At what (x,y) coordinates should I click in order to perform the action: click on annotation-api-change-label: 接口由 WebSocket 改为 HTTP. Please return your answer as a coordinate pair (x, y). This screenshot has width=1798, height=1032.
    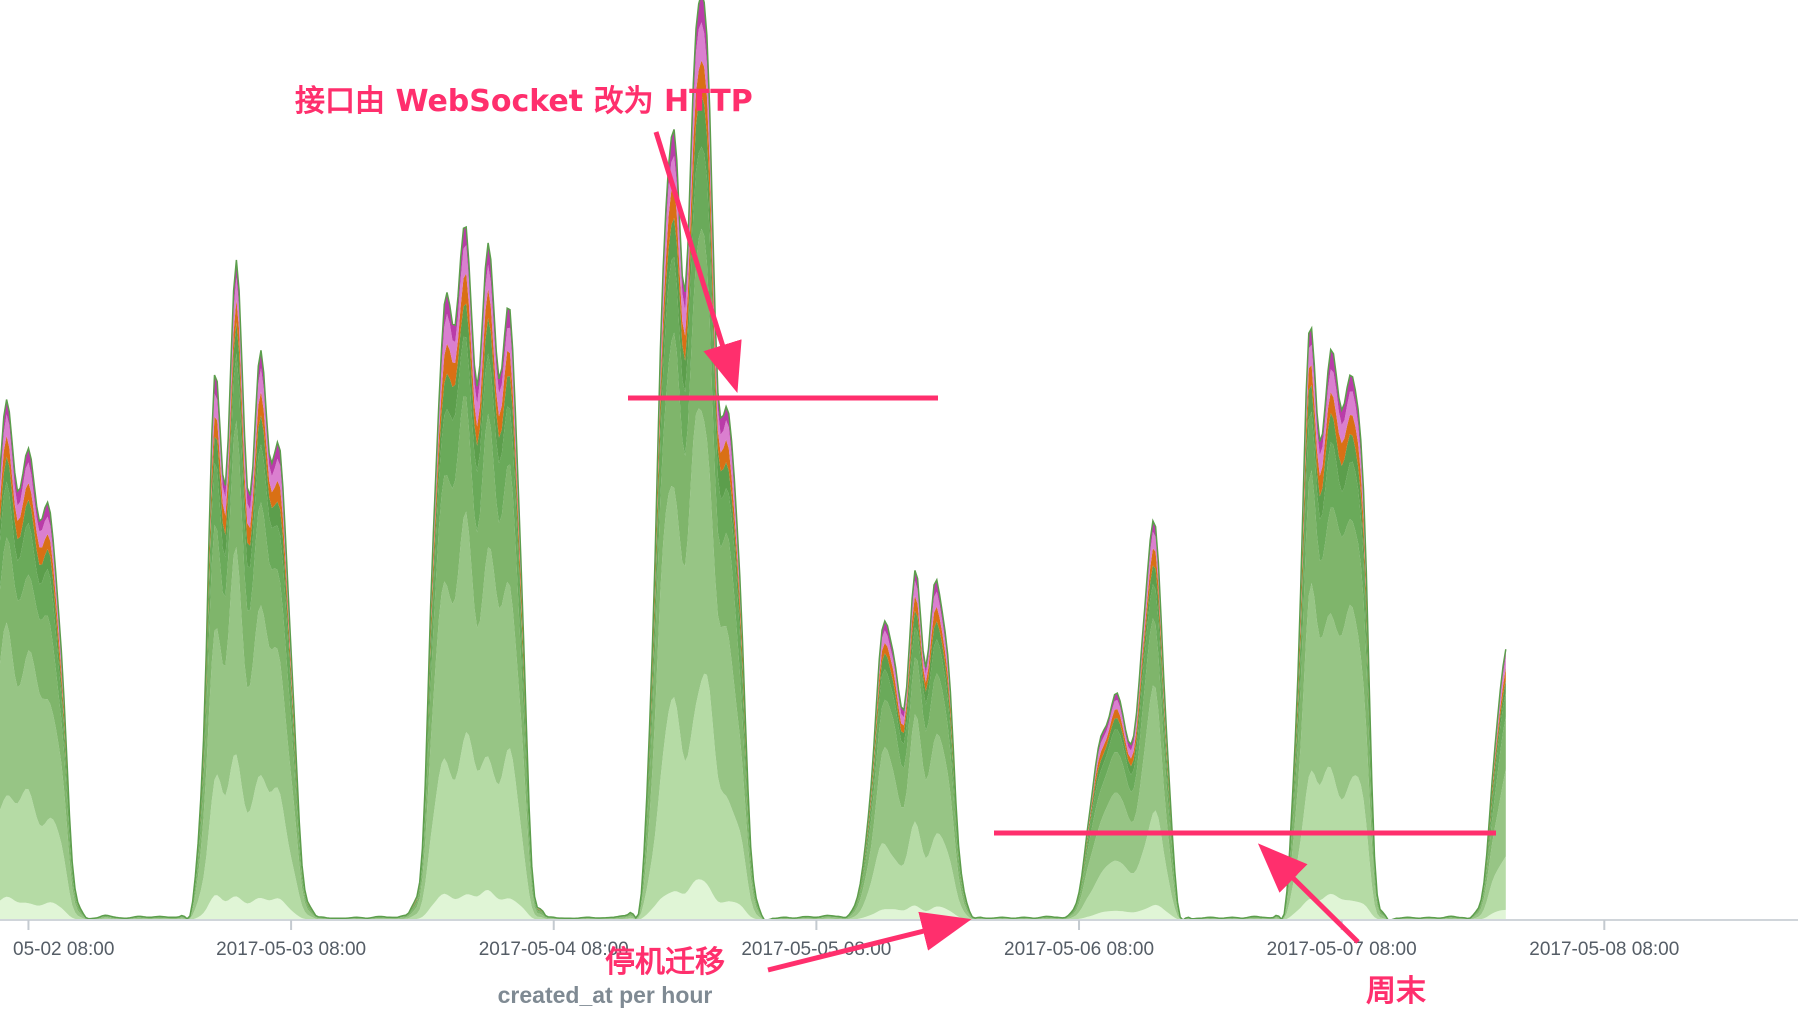
    Looking at the image, I should click on (524, 101).